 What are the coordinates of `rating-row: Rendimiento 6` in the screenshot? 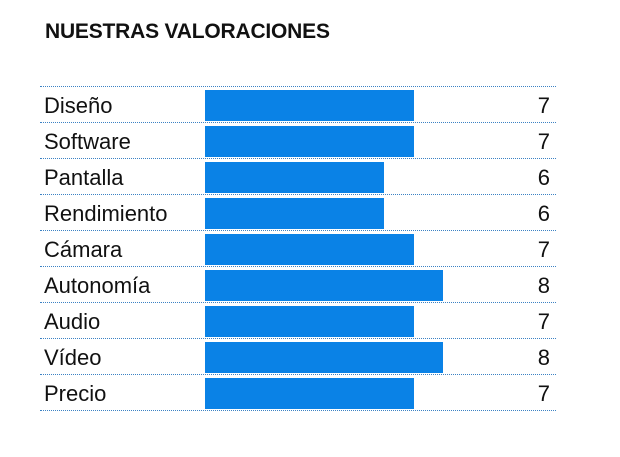 It's located at (298, 213).